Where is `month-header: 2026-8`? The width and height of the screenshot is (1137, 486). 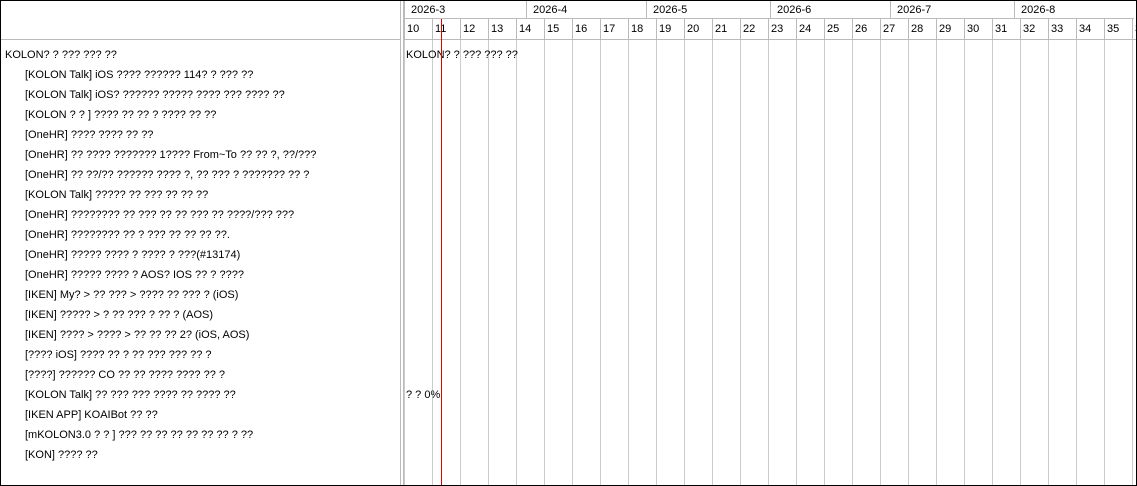
month-header: 2026-8 is located at coordinates (1074, 10).